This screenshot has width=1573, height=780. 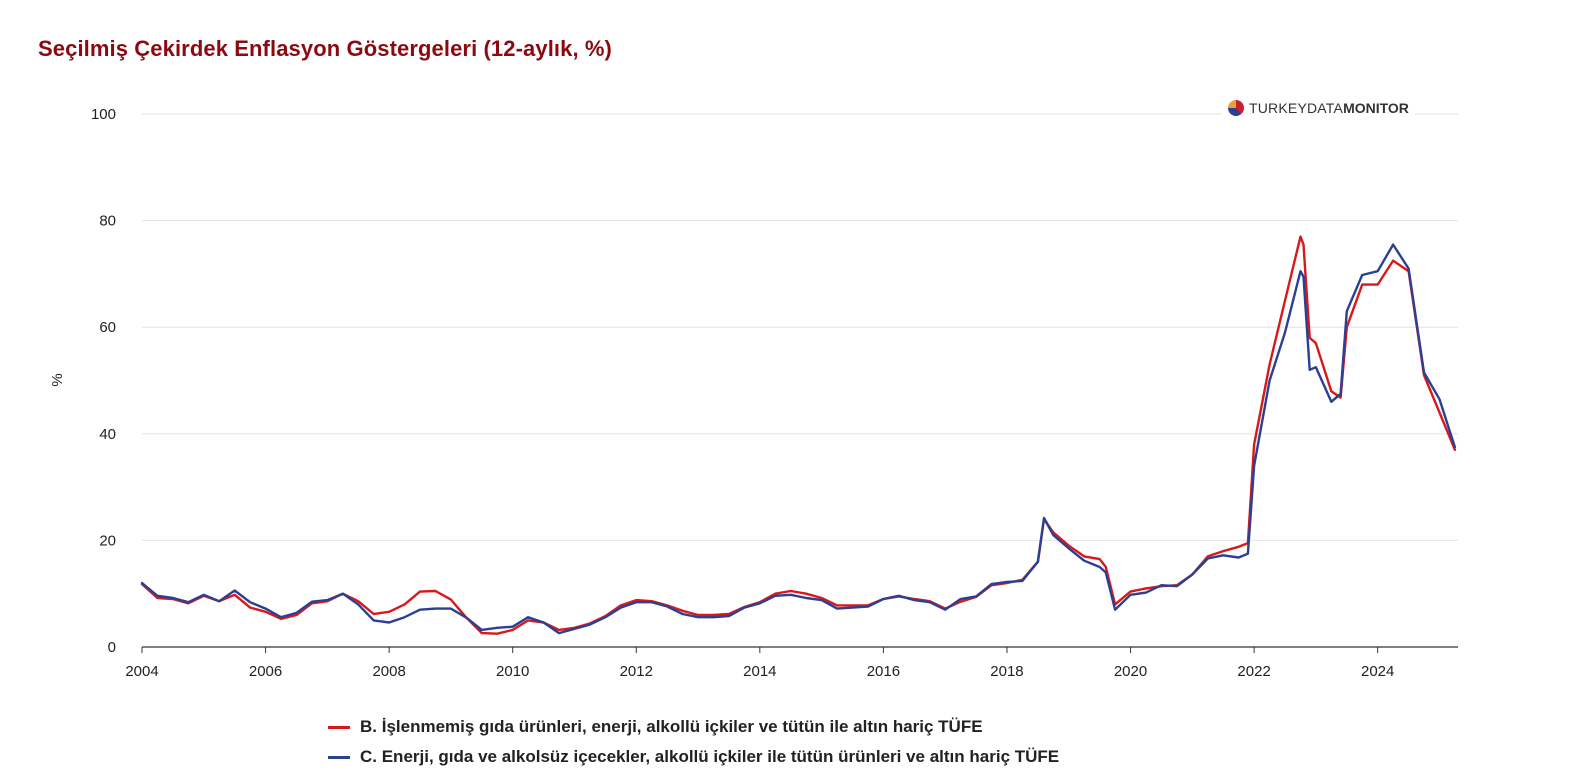 What do you see at coordinates (388, 671) in the screenshot?
I see `x-tick-label: 2008` at bounding box center [388, 671].